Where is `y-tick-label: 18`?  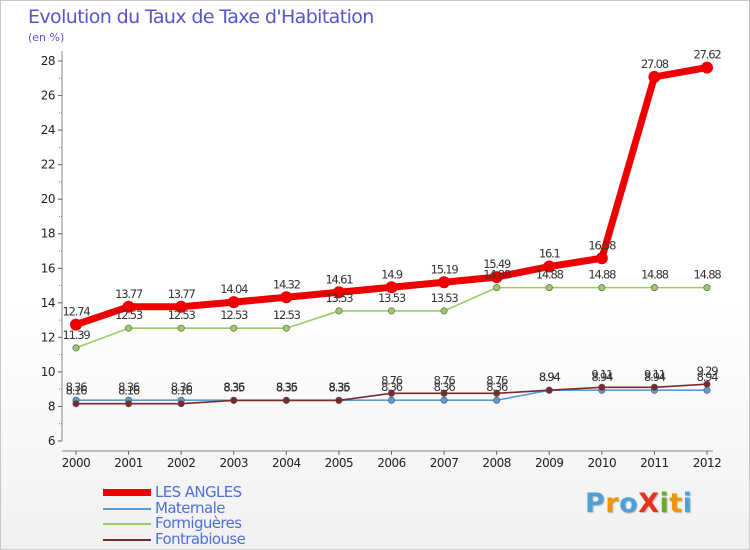 y-tick-label: 18 is located at coordinates (48, 234).